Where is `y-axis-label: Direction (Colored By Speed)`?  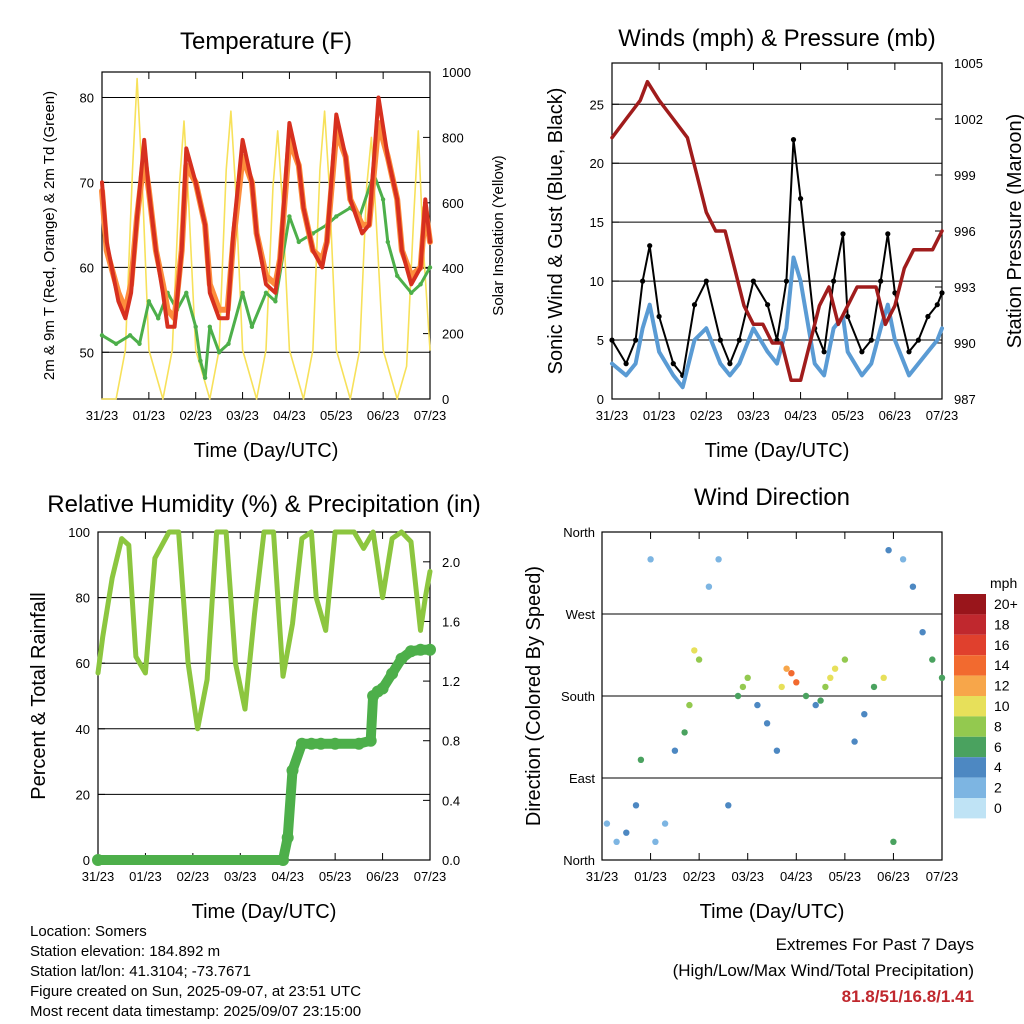 y-axis-label: Direction (Colored By Speed) is located at coordinates (534, 696).